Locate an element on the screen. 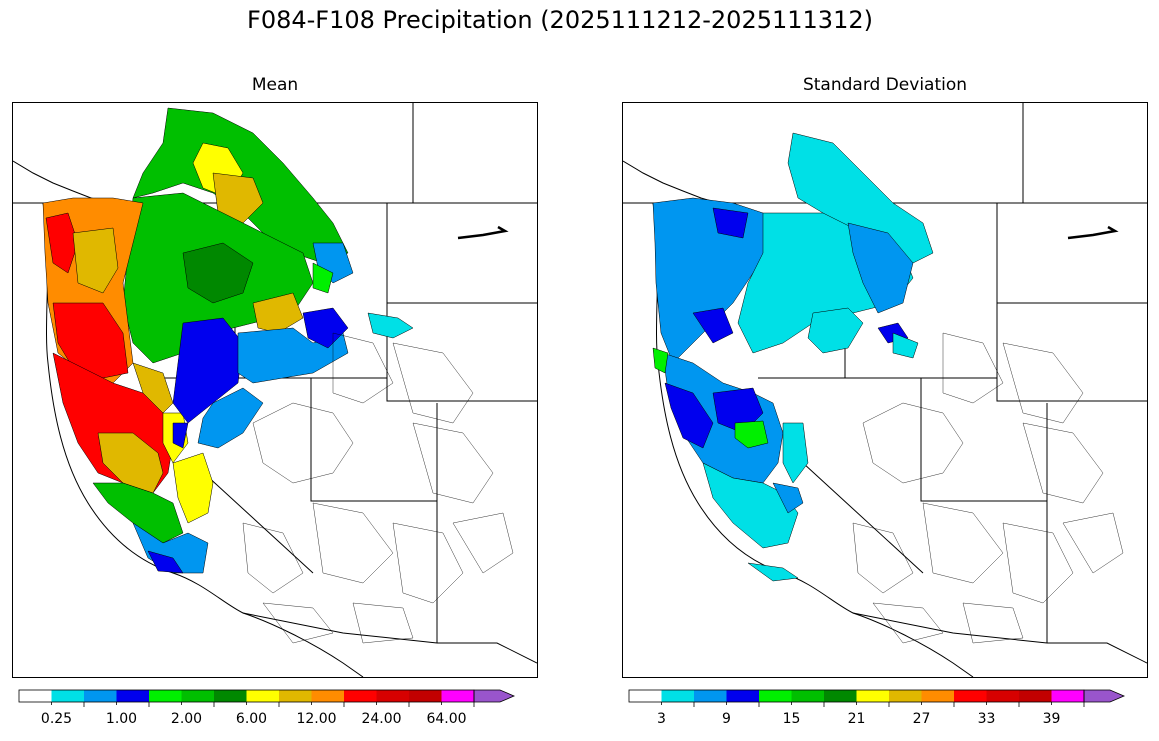 The width and height of the screenshot is (1159, 741). colorbar-tick-label: 27 is located at coordinates (921, 719).